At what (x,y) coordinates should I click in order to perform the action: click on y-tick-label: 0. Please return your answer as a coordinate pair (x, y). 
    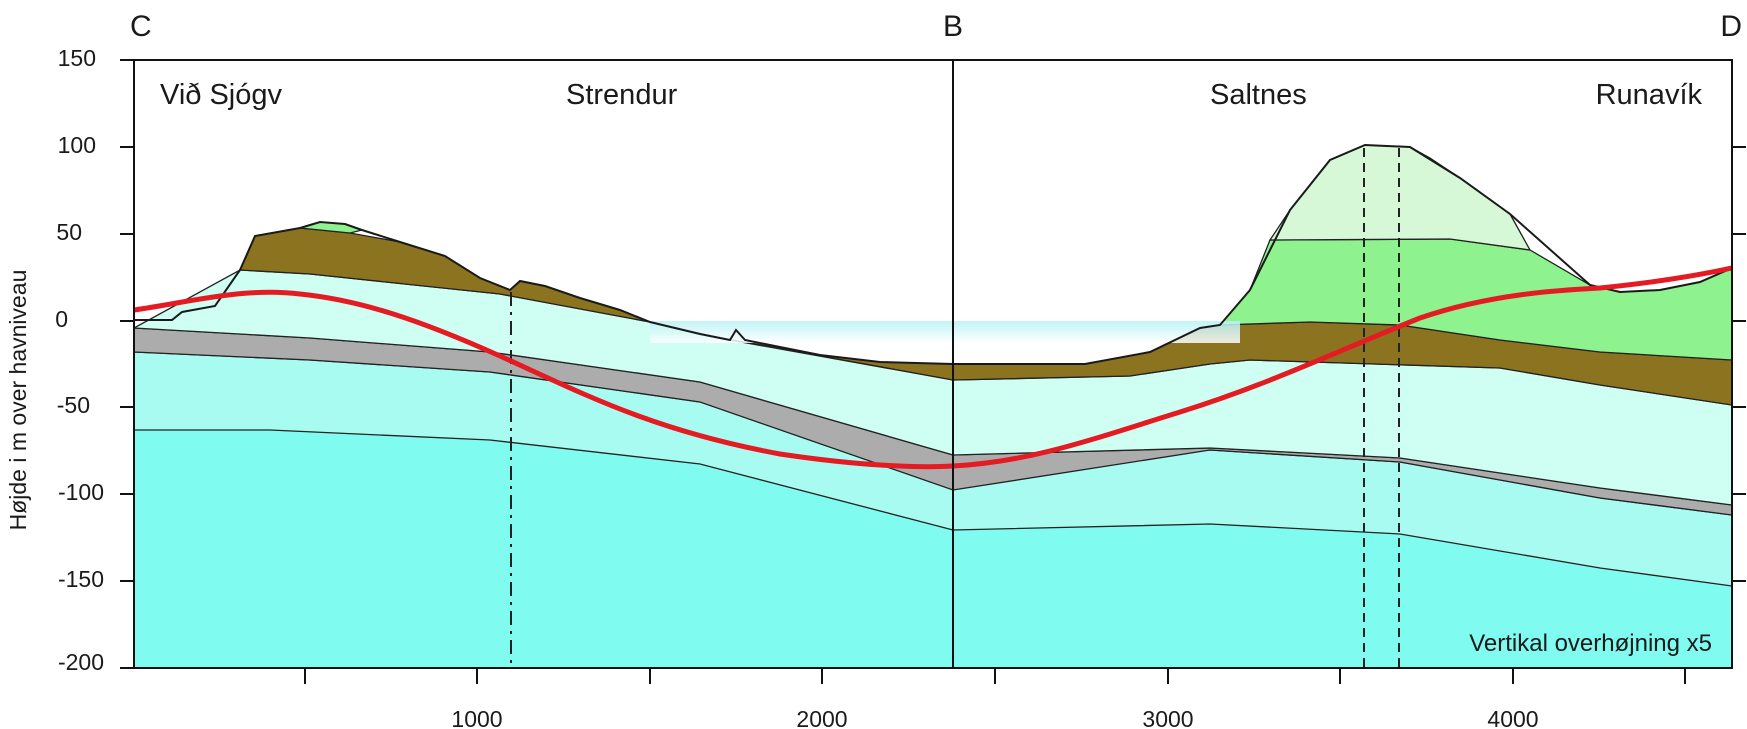
    Looking at the image, I should click on (61, 319).